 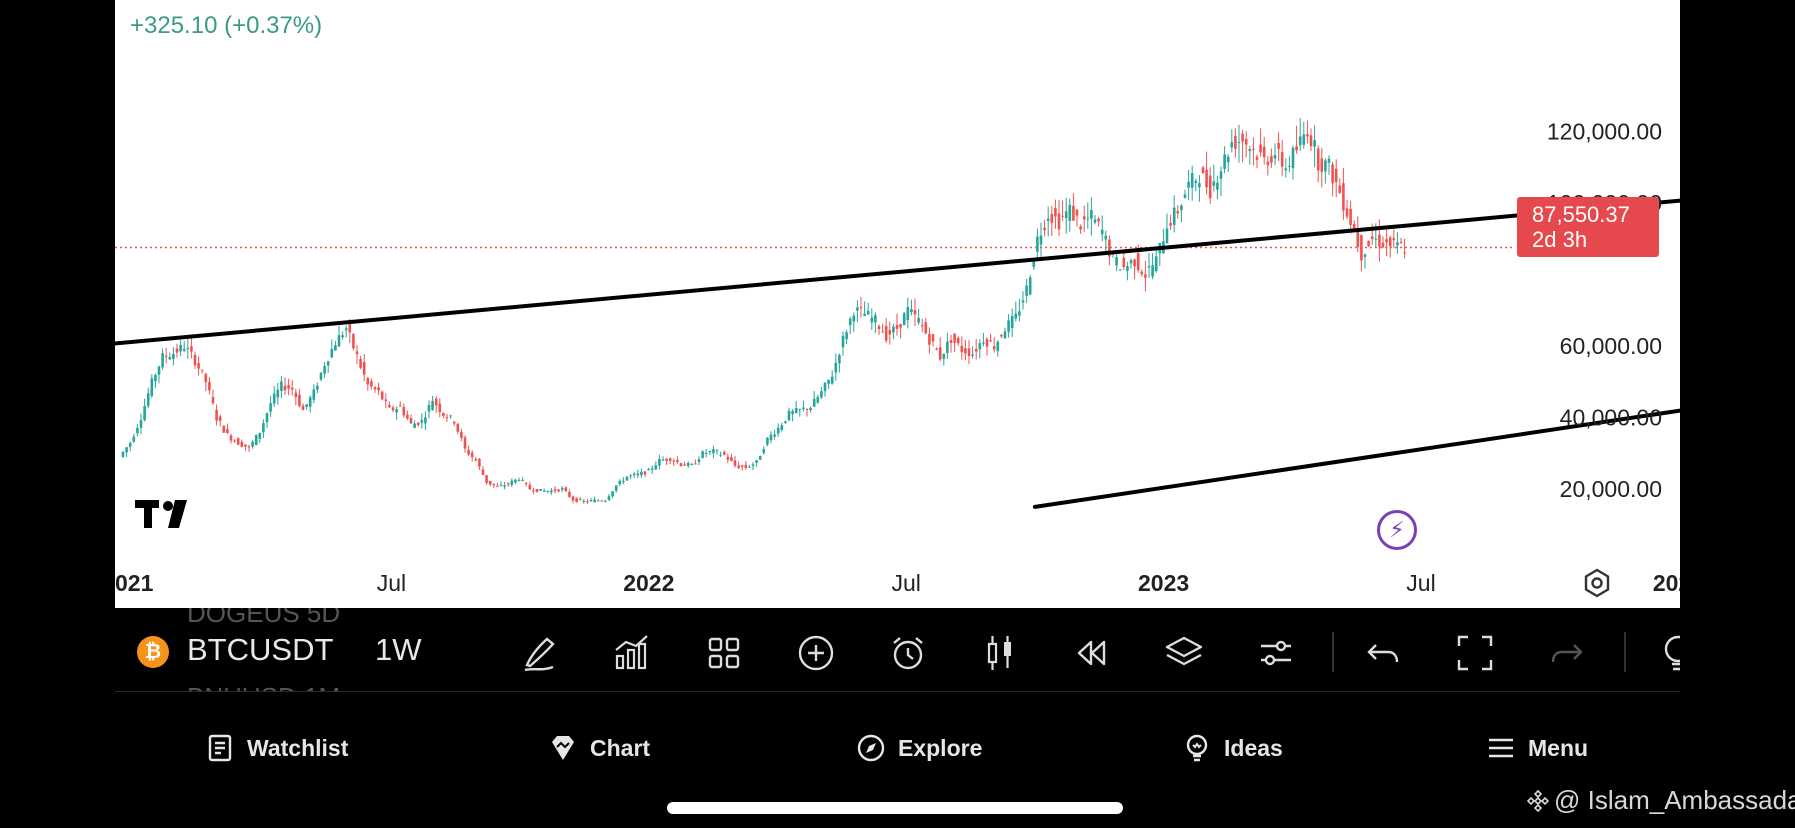 I want to click on nav-menu: Menu, so click(x=1537, y=748).